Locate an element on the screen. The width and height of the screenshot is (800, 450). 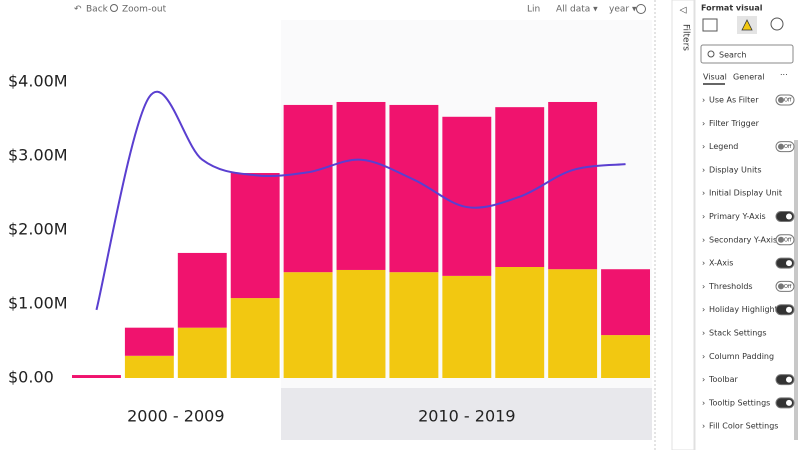
setting-label: Display Units is located at coordinates (735, 169).